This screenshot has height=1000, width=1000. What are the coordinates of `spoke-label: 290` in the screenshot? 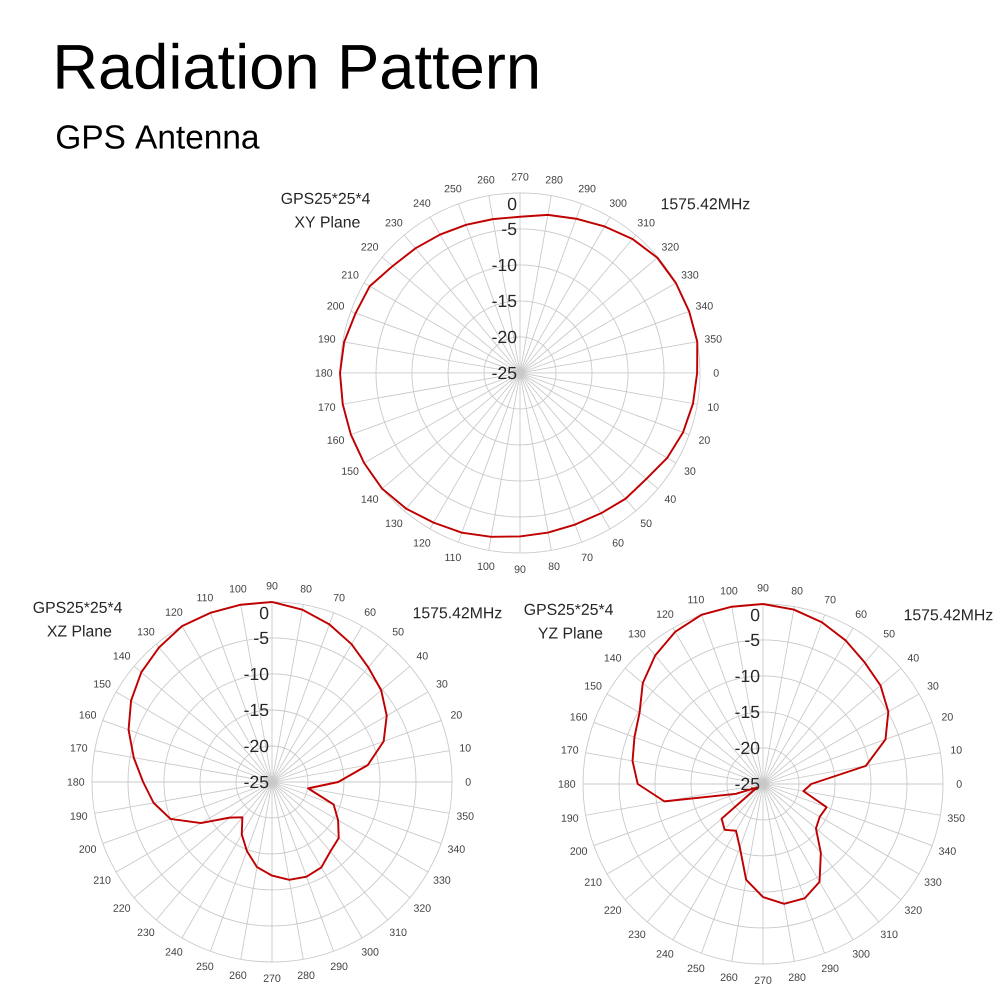 It's located at (830, 968).